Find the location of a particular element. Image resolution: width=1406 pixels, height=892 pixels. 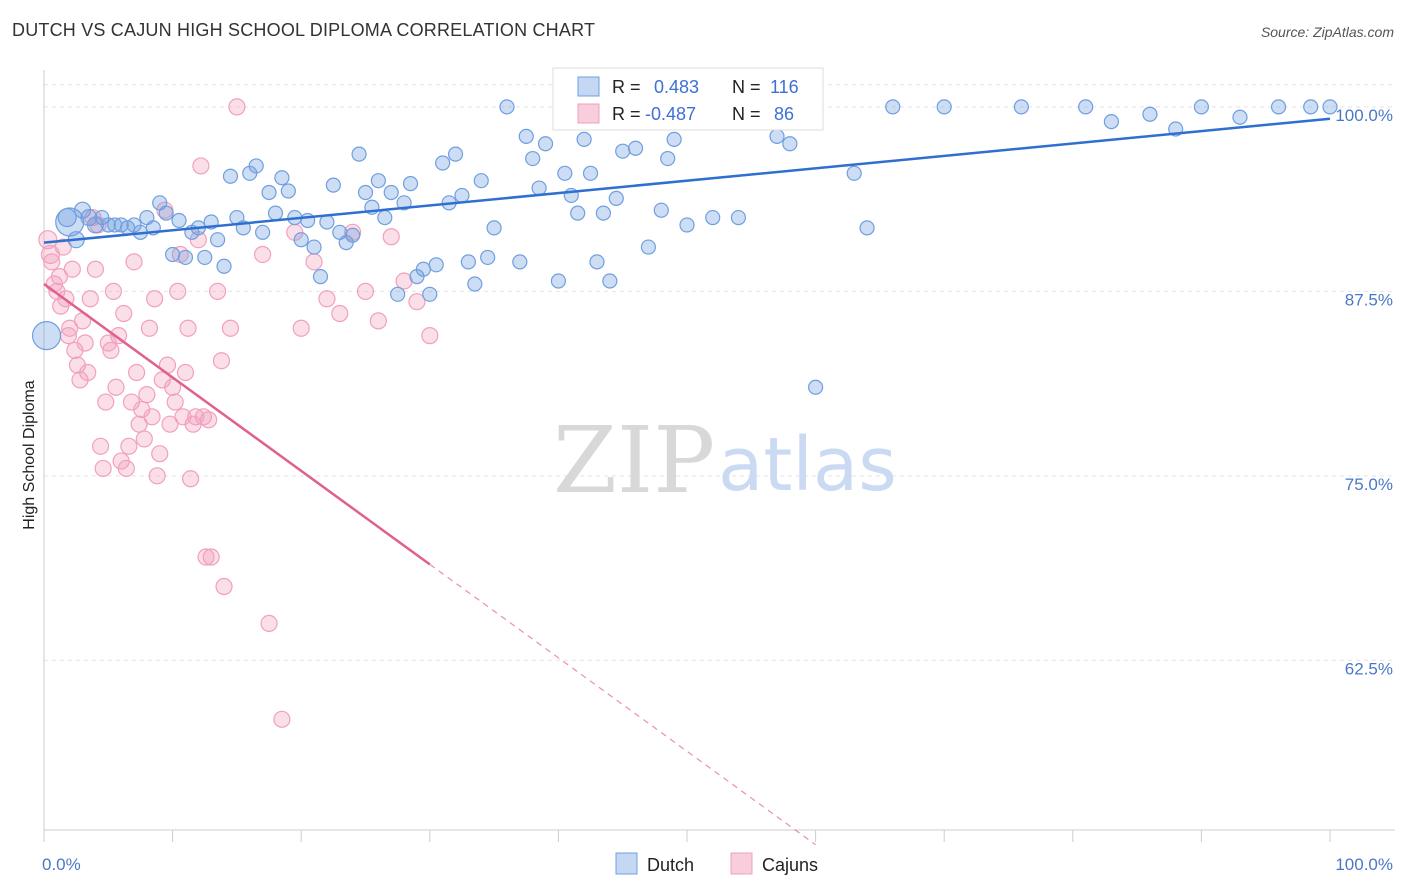

legend-n-label-cajuns: N = is located at coordinates (746, 114).